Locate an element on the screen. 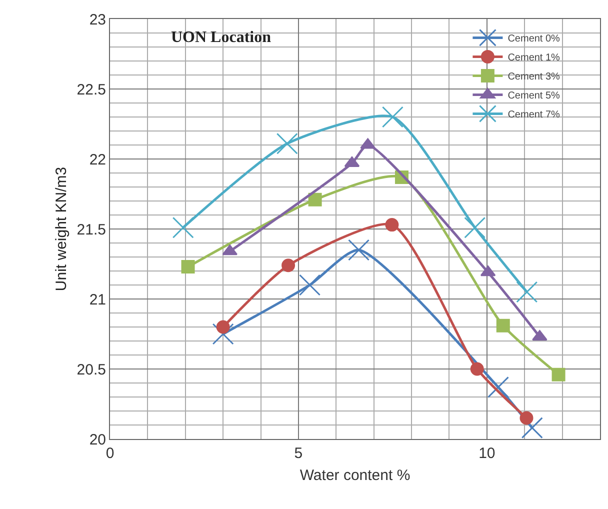 The image size is (608, 509). y-tick-label: 21 is located at coordinates (97, 299).